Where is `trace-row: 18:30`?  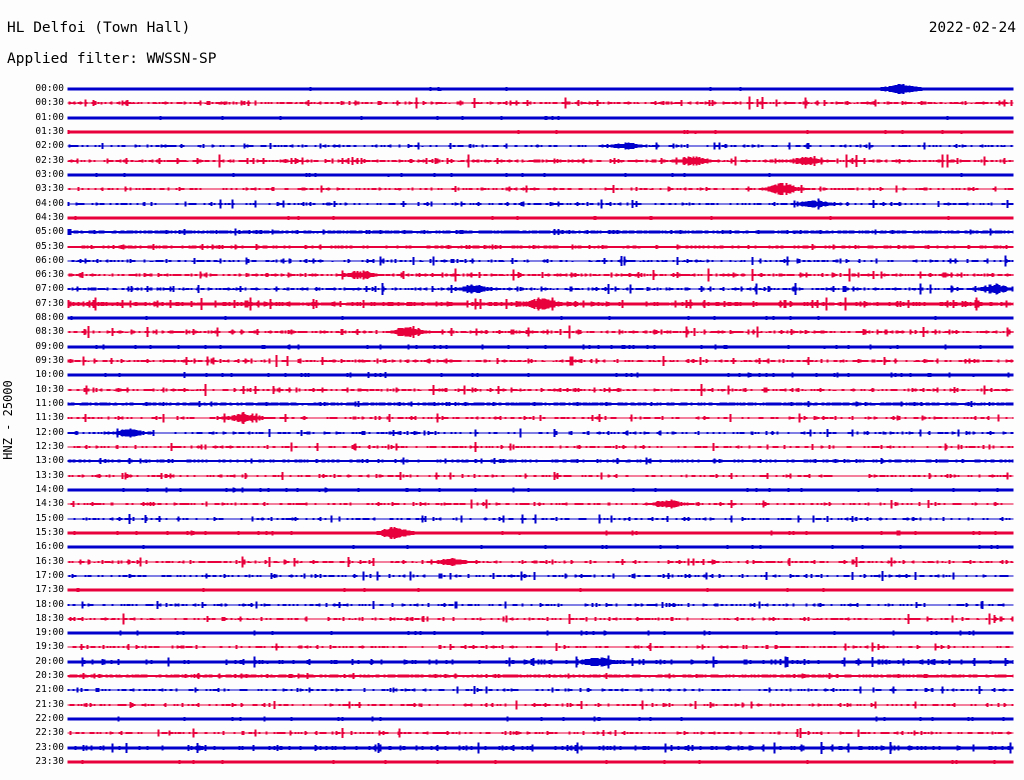 trace-row: 18:30 is located at coordinates (512, 619).